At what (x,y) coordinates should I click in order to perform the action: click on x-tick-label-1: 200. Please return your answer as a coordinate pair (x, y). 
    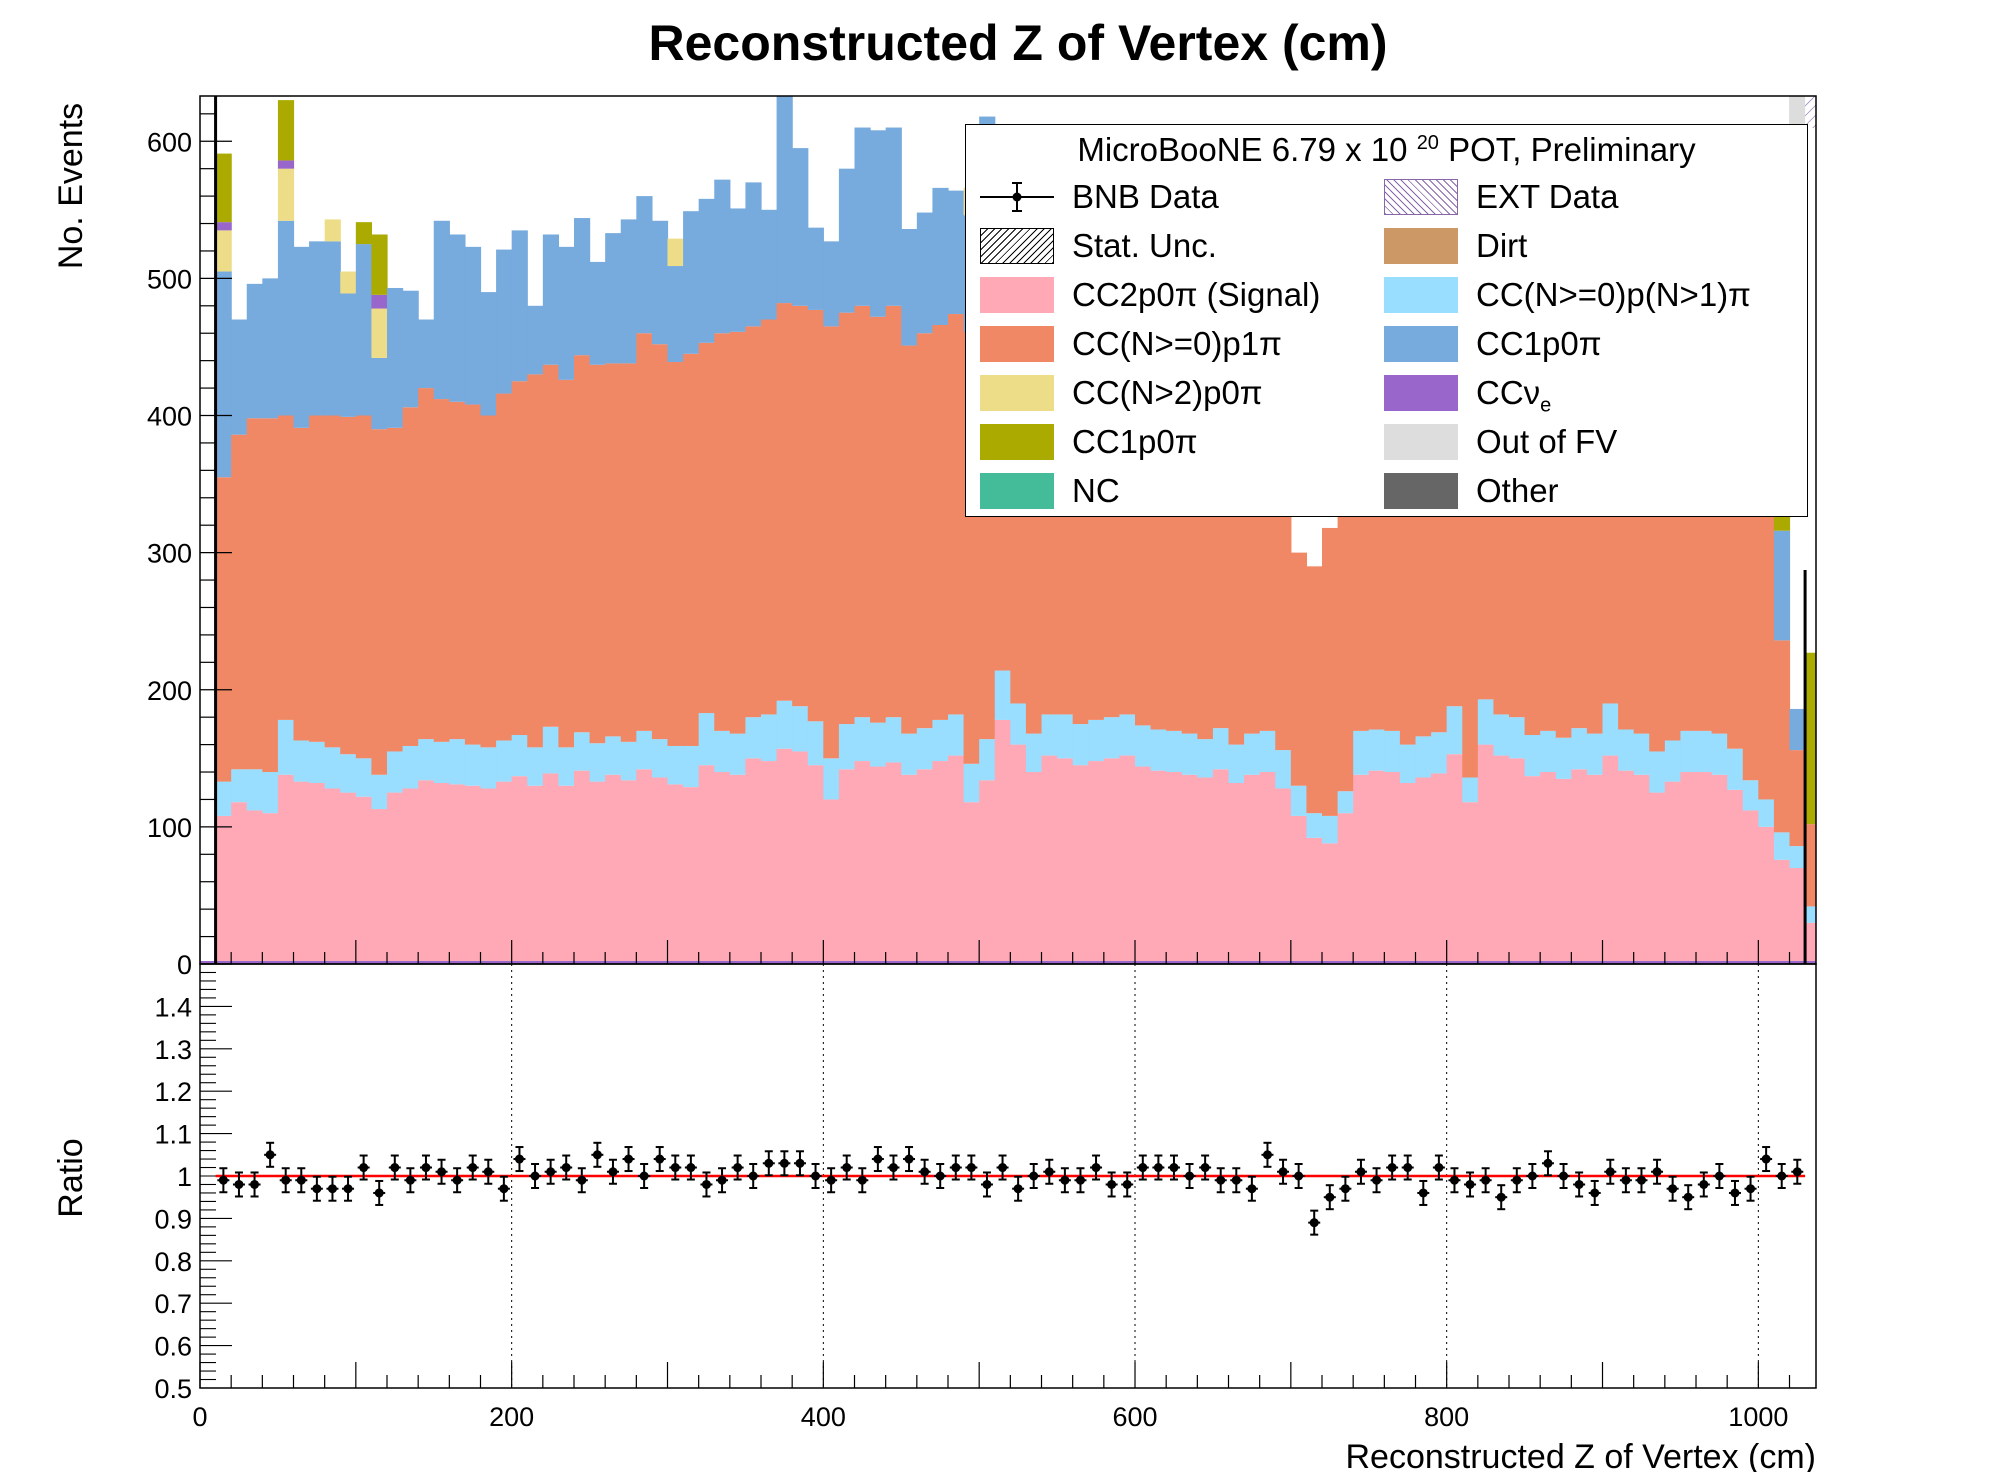
    Looking at the image, I should click on (511, 1417).